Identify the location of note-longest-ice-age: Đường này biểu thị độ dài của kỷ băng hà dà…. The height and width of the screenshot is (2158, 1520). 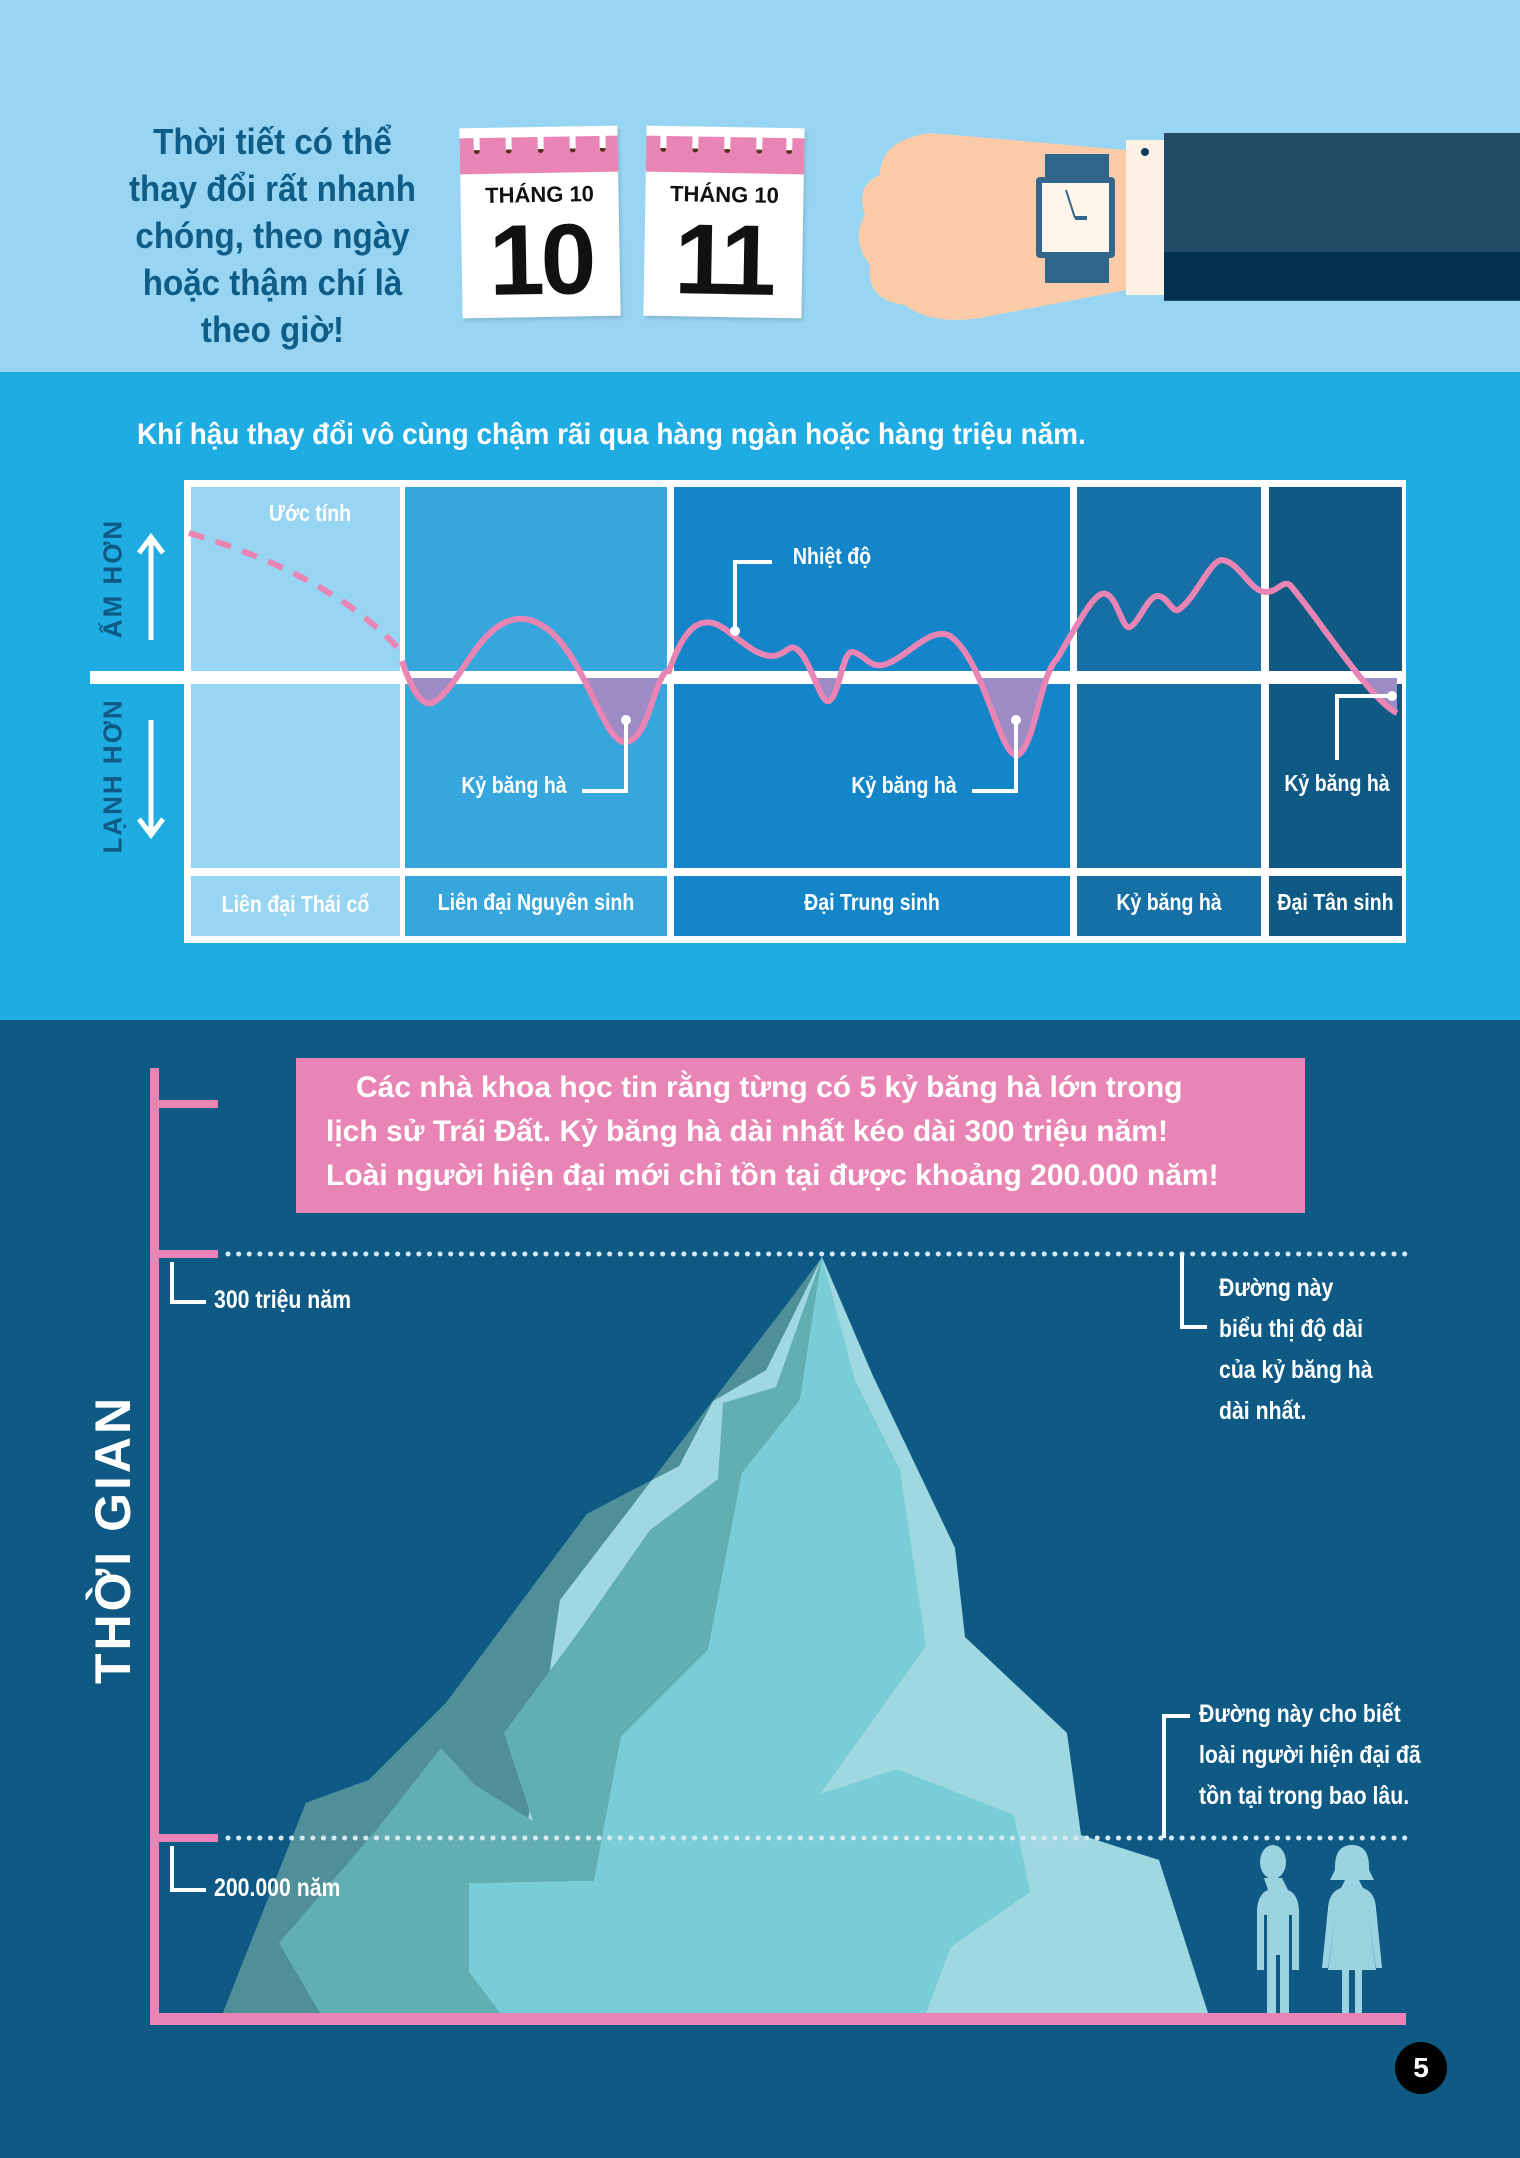
(1296, 1349).